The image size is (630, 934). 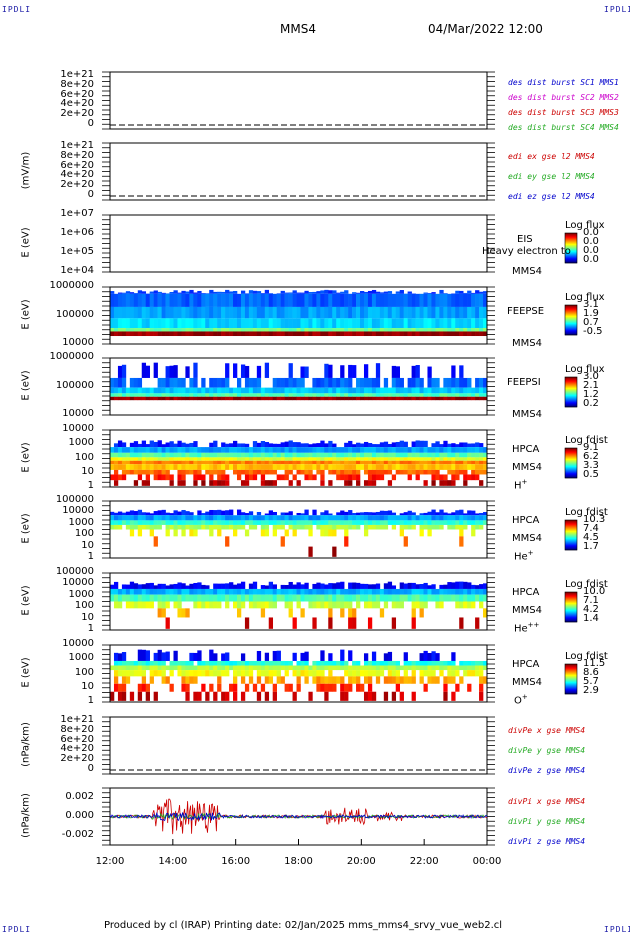 I want to click on p8-colorbar-step, so click(x=571, y=599).